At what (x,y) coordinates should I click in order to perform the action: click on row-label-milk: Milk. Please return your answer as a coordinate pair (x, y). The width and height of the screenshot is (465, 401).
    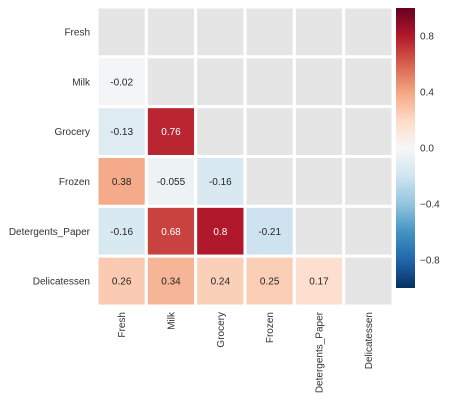
    Looking at the image, I should click on (81, 82).